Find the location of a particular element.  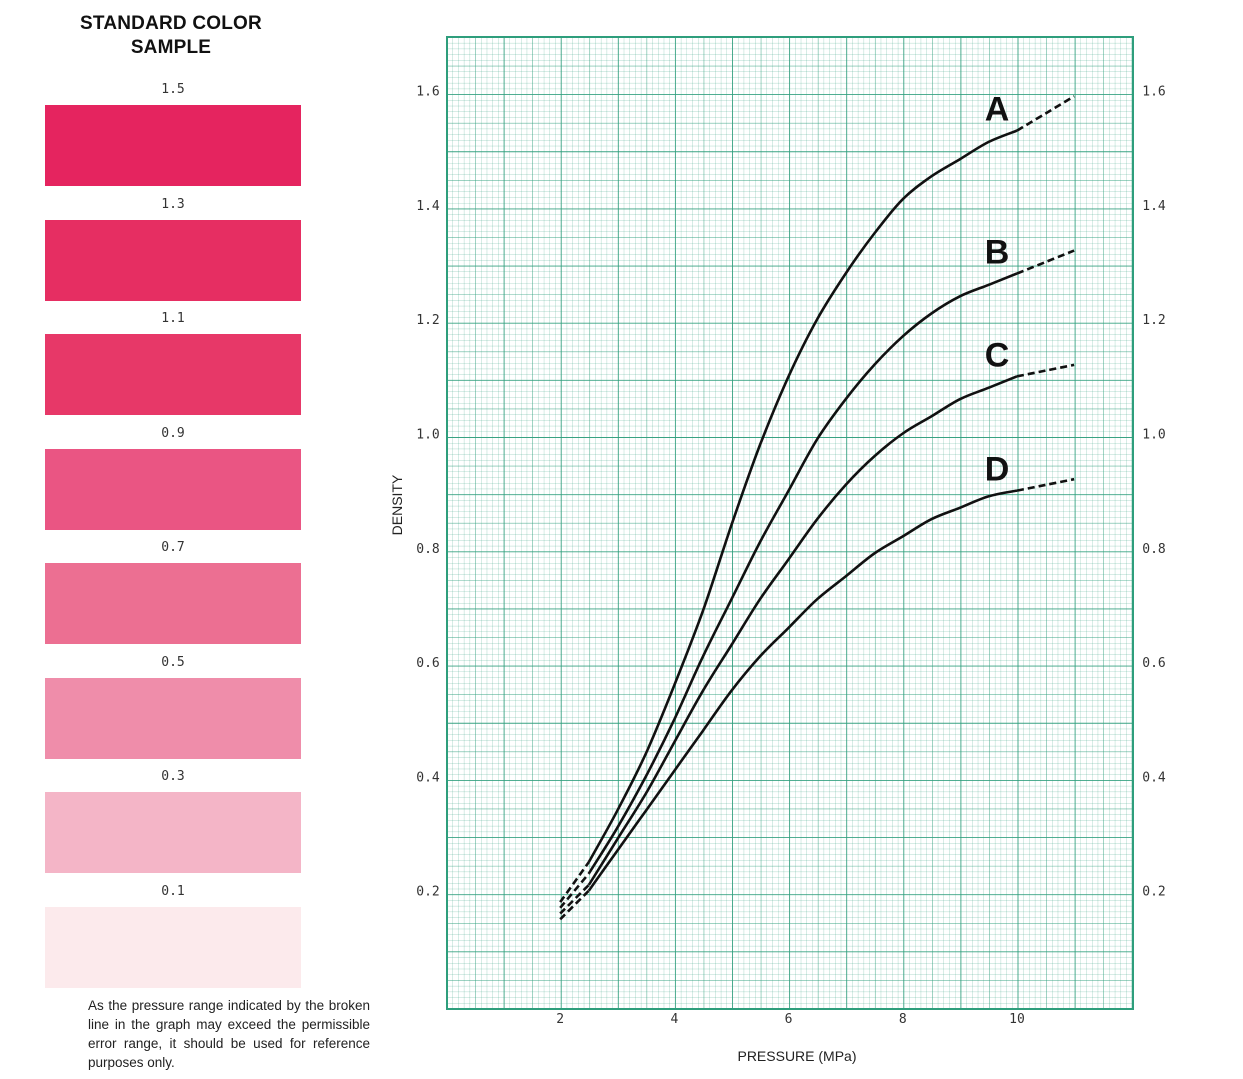

curve-d-dashed-high is located at coordinates (1045, 484).